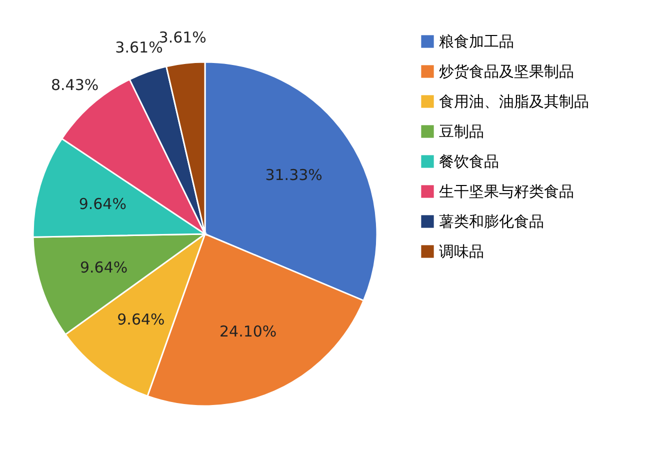 The height and width of the screenshot is (450, 659). I want to click on legend-label: 豆制品, so click(461, 131).